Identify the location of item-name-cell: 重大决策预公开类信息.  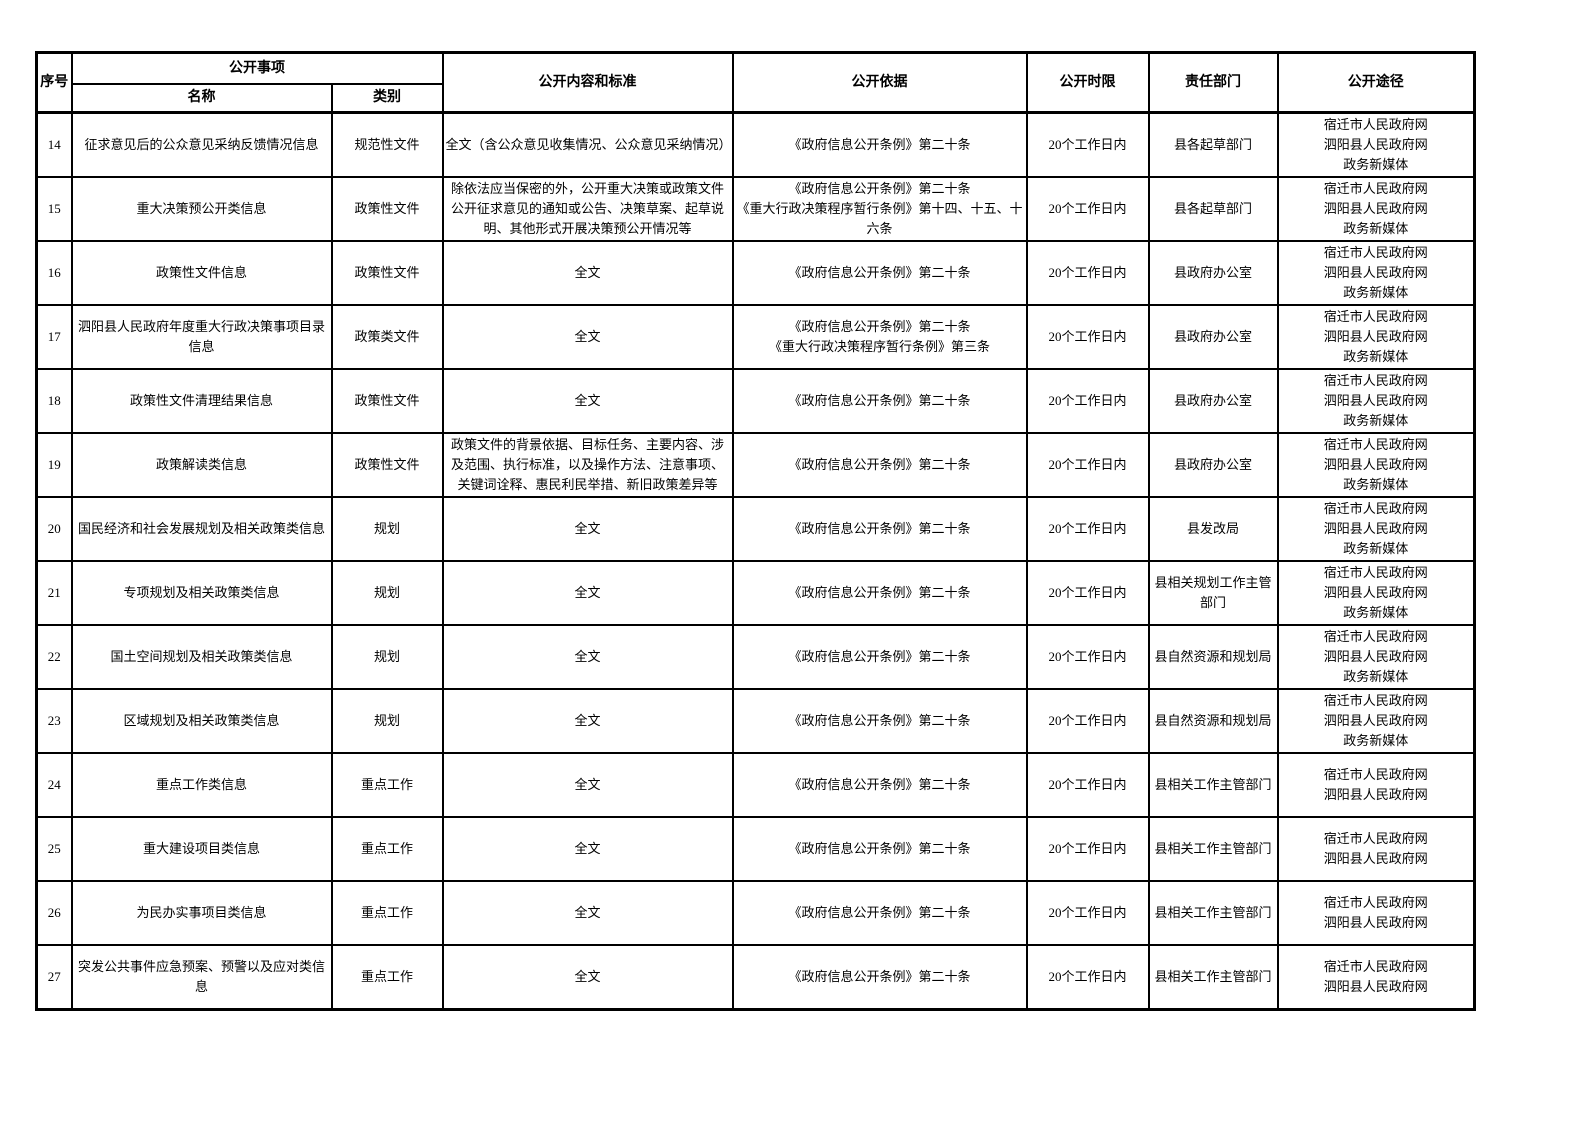
(201, 209).